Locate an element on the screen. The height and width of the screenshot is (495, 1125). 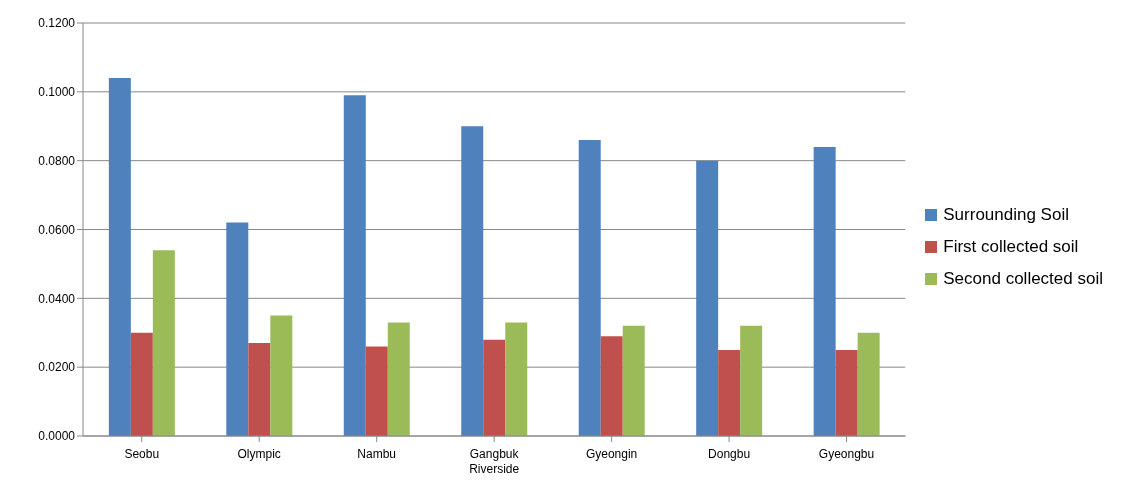
y-tick-label: 0.1200 is located at coordinates (57, 23).